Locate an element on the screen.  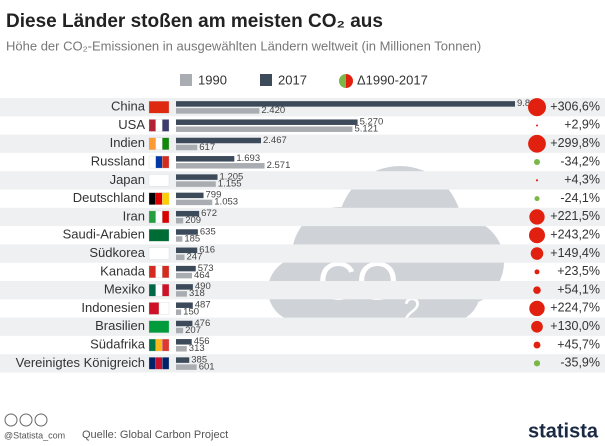
chart-title: Diese Länder stoßen am meisten CO₂ aus is located at coordinates (194, 21).